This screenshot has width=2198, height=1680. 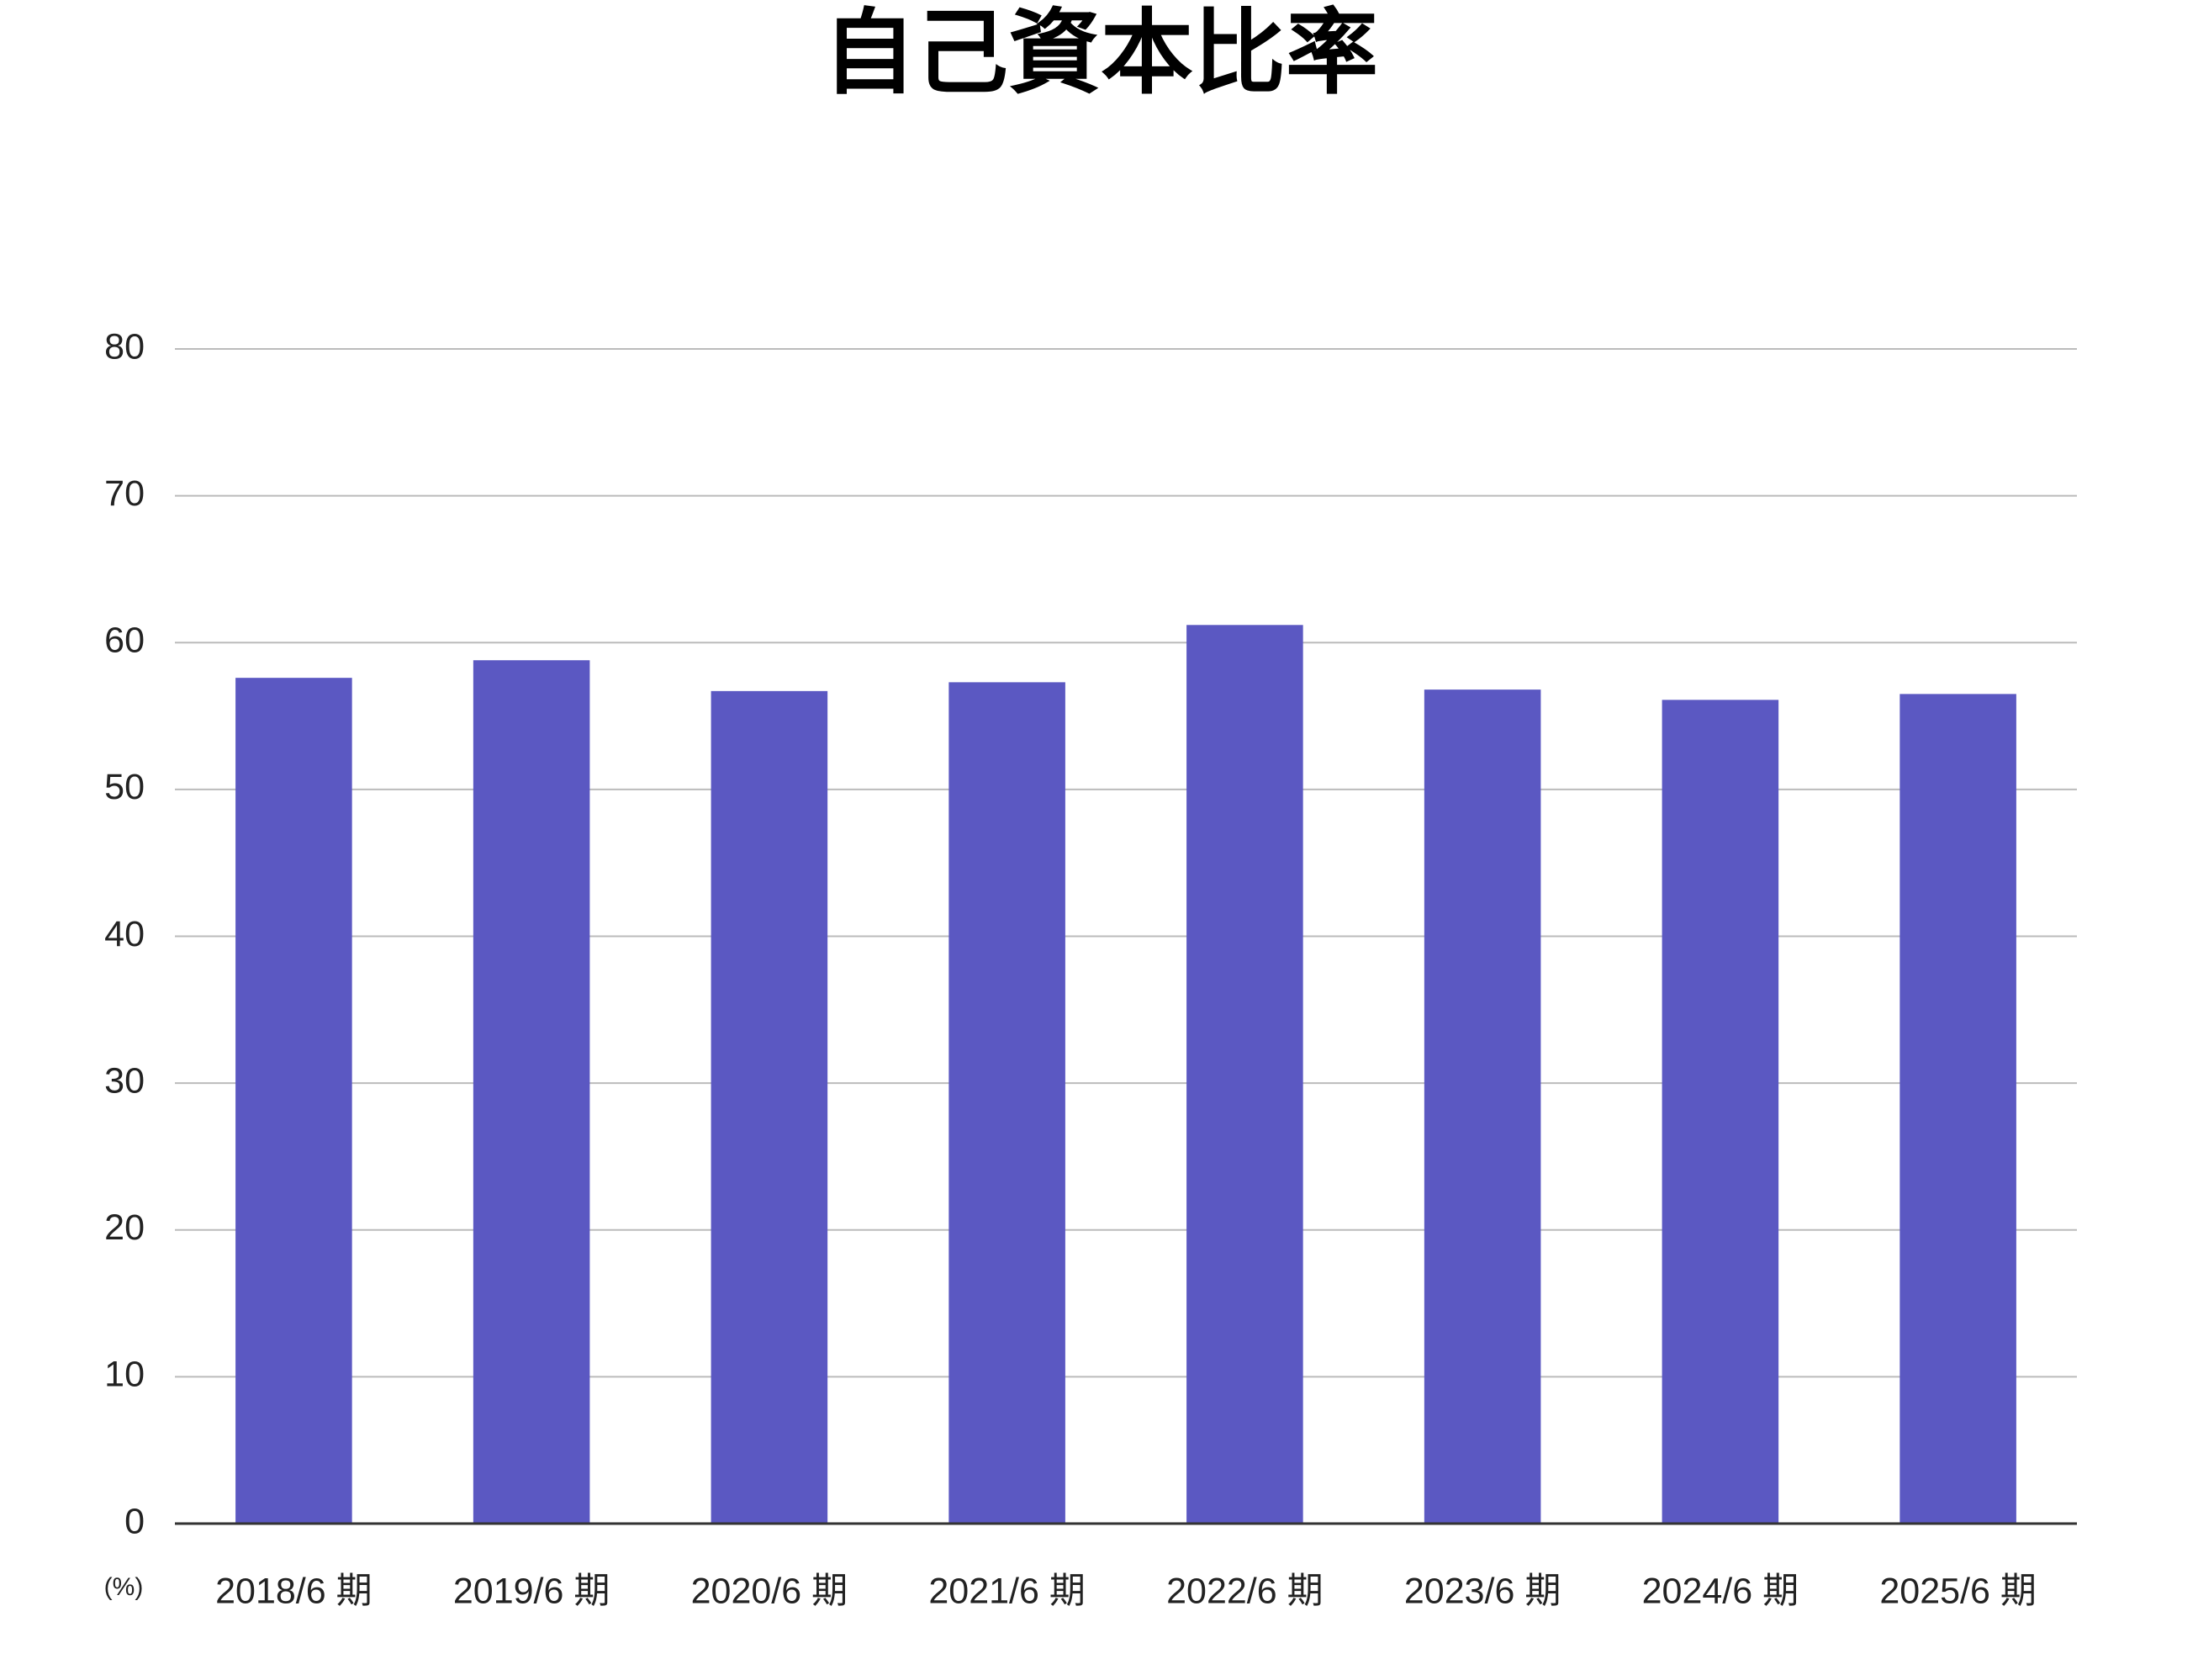 I want to click on y-tick-label: 0, so click(x=134, y=1521).